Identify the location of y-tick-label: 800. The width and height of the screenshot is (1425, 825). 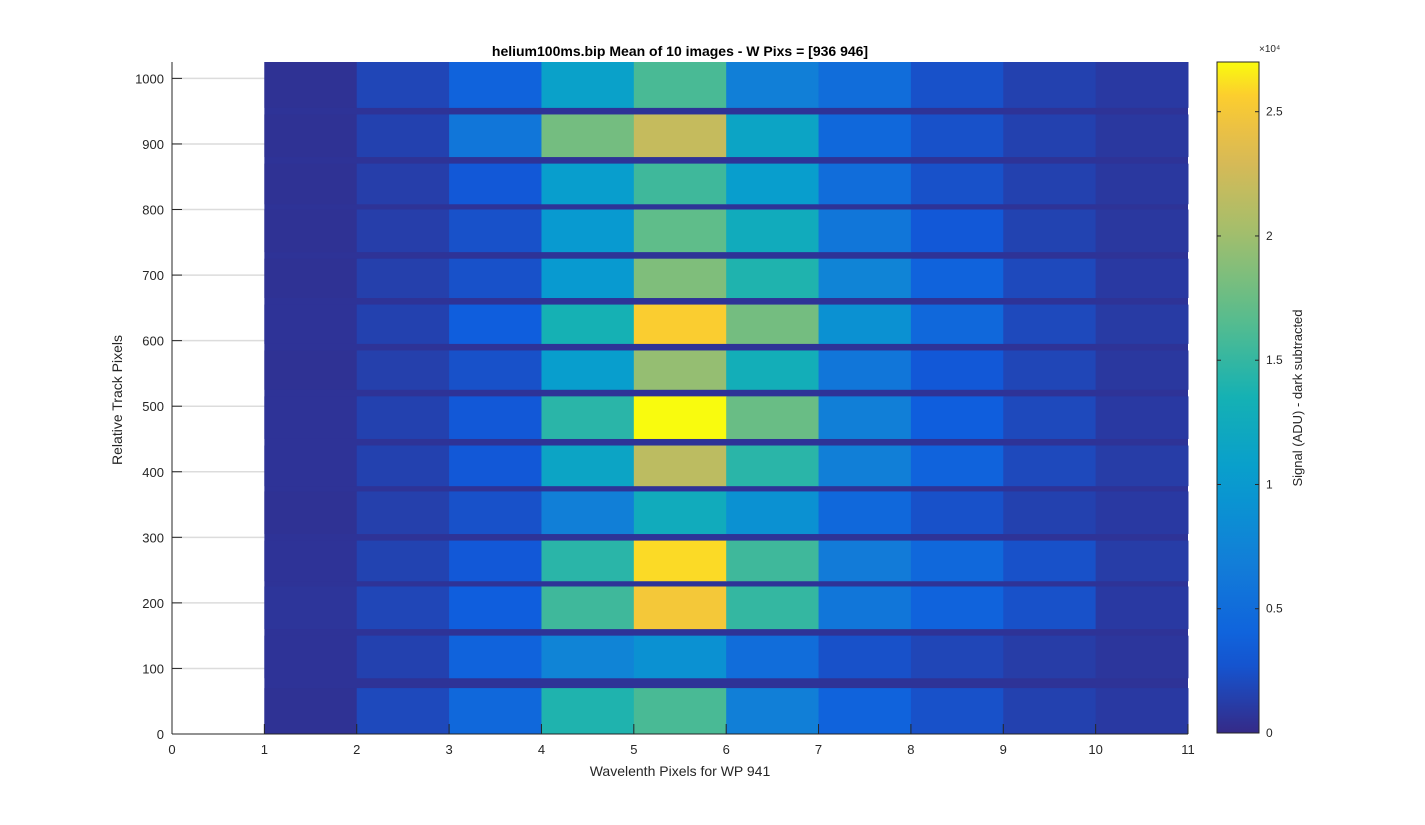
(153, 210).